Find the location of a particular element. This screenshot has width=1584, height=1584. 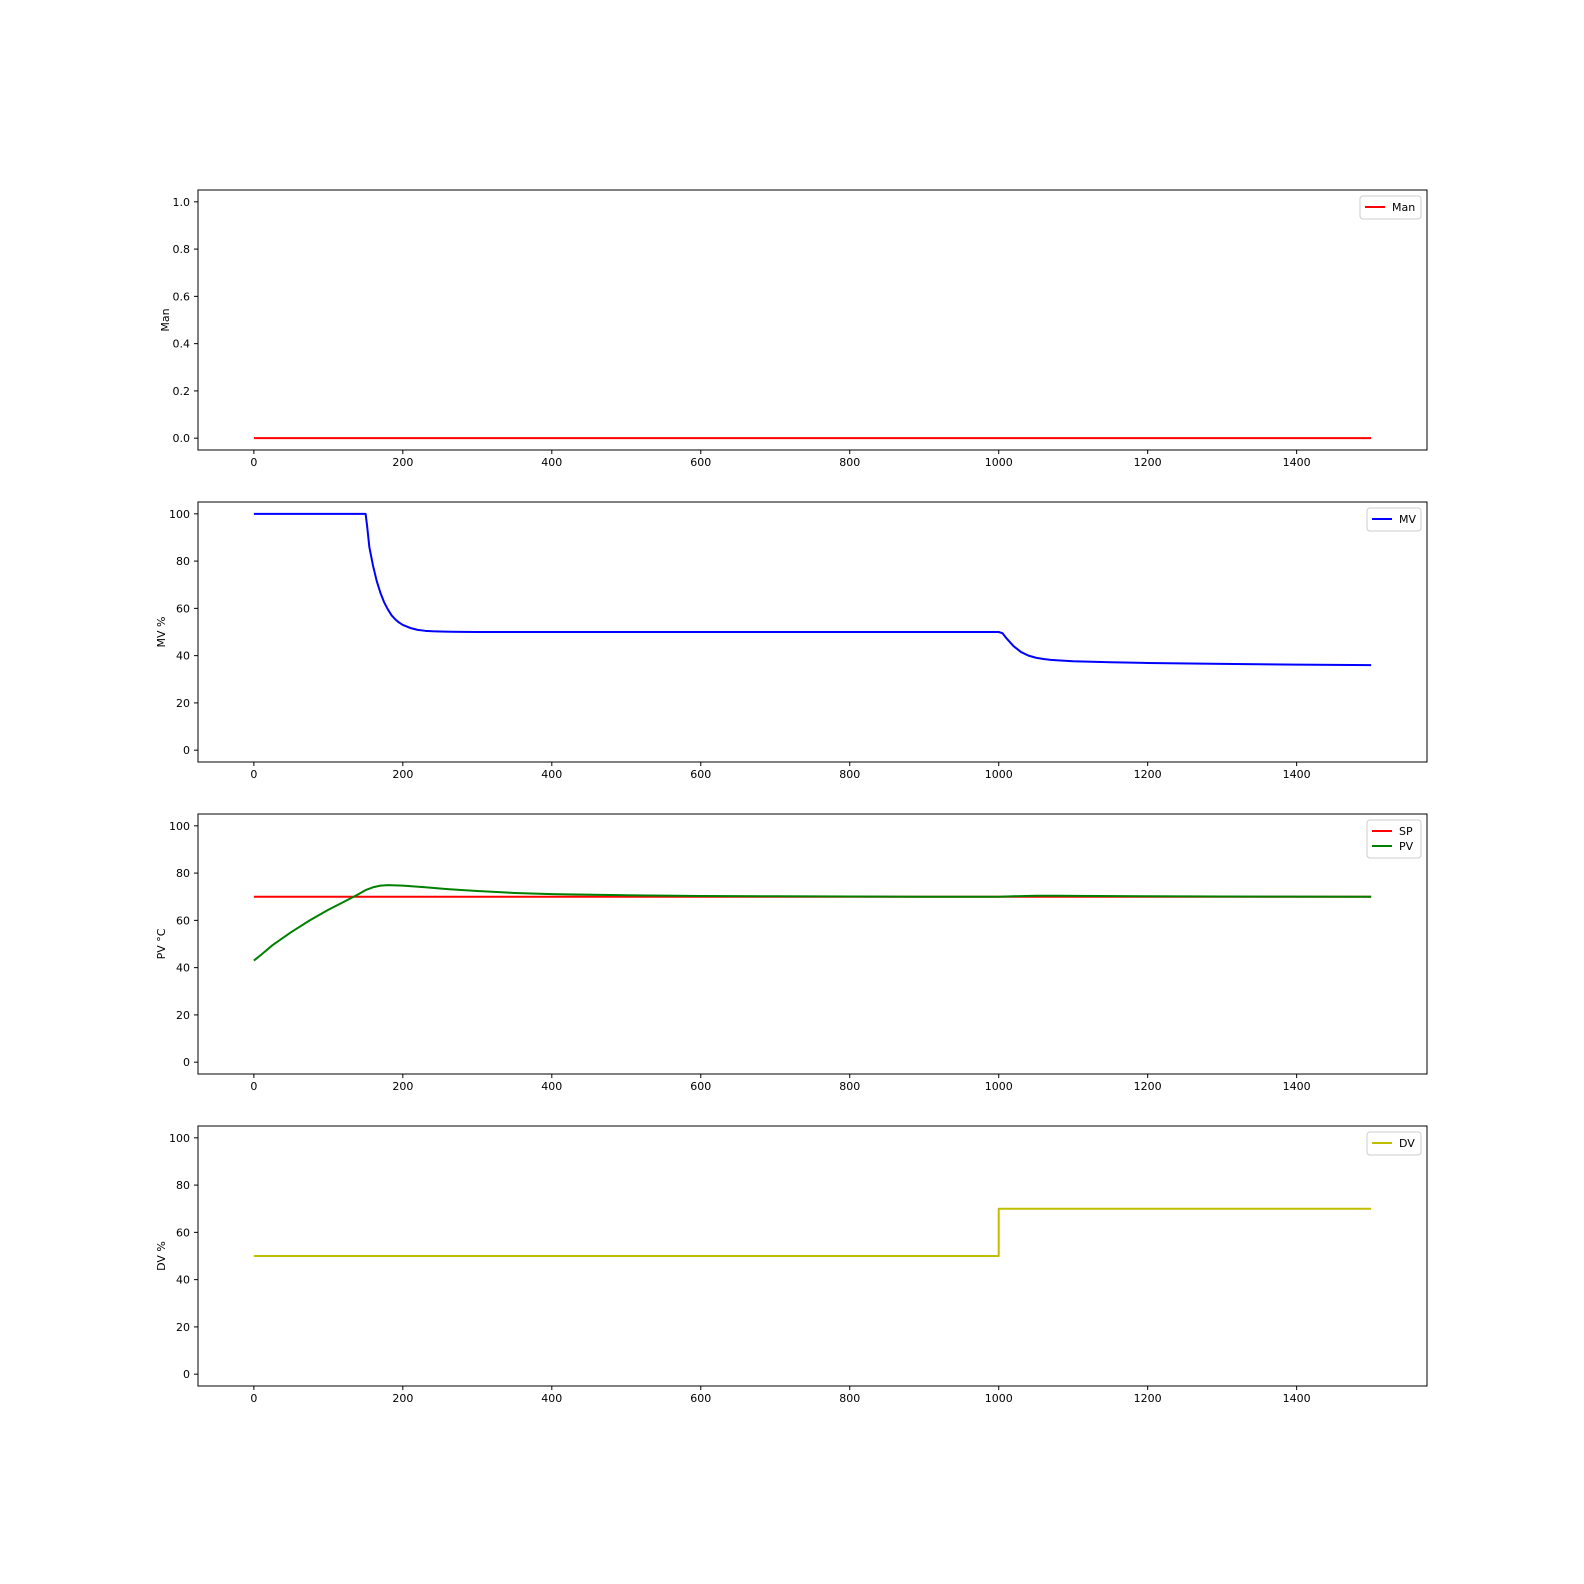

series-line-dv is located at coordinates (812, 1232).